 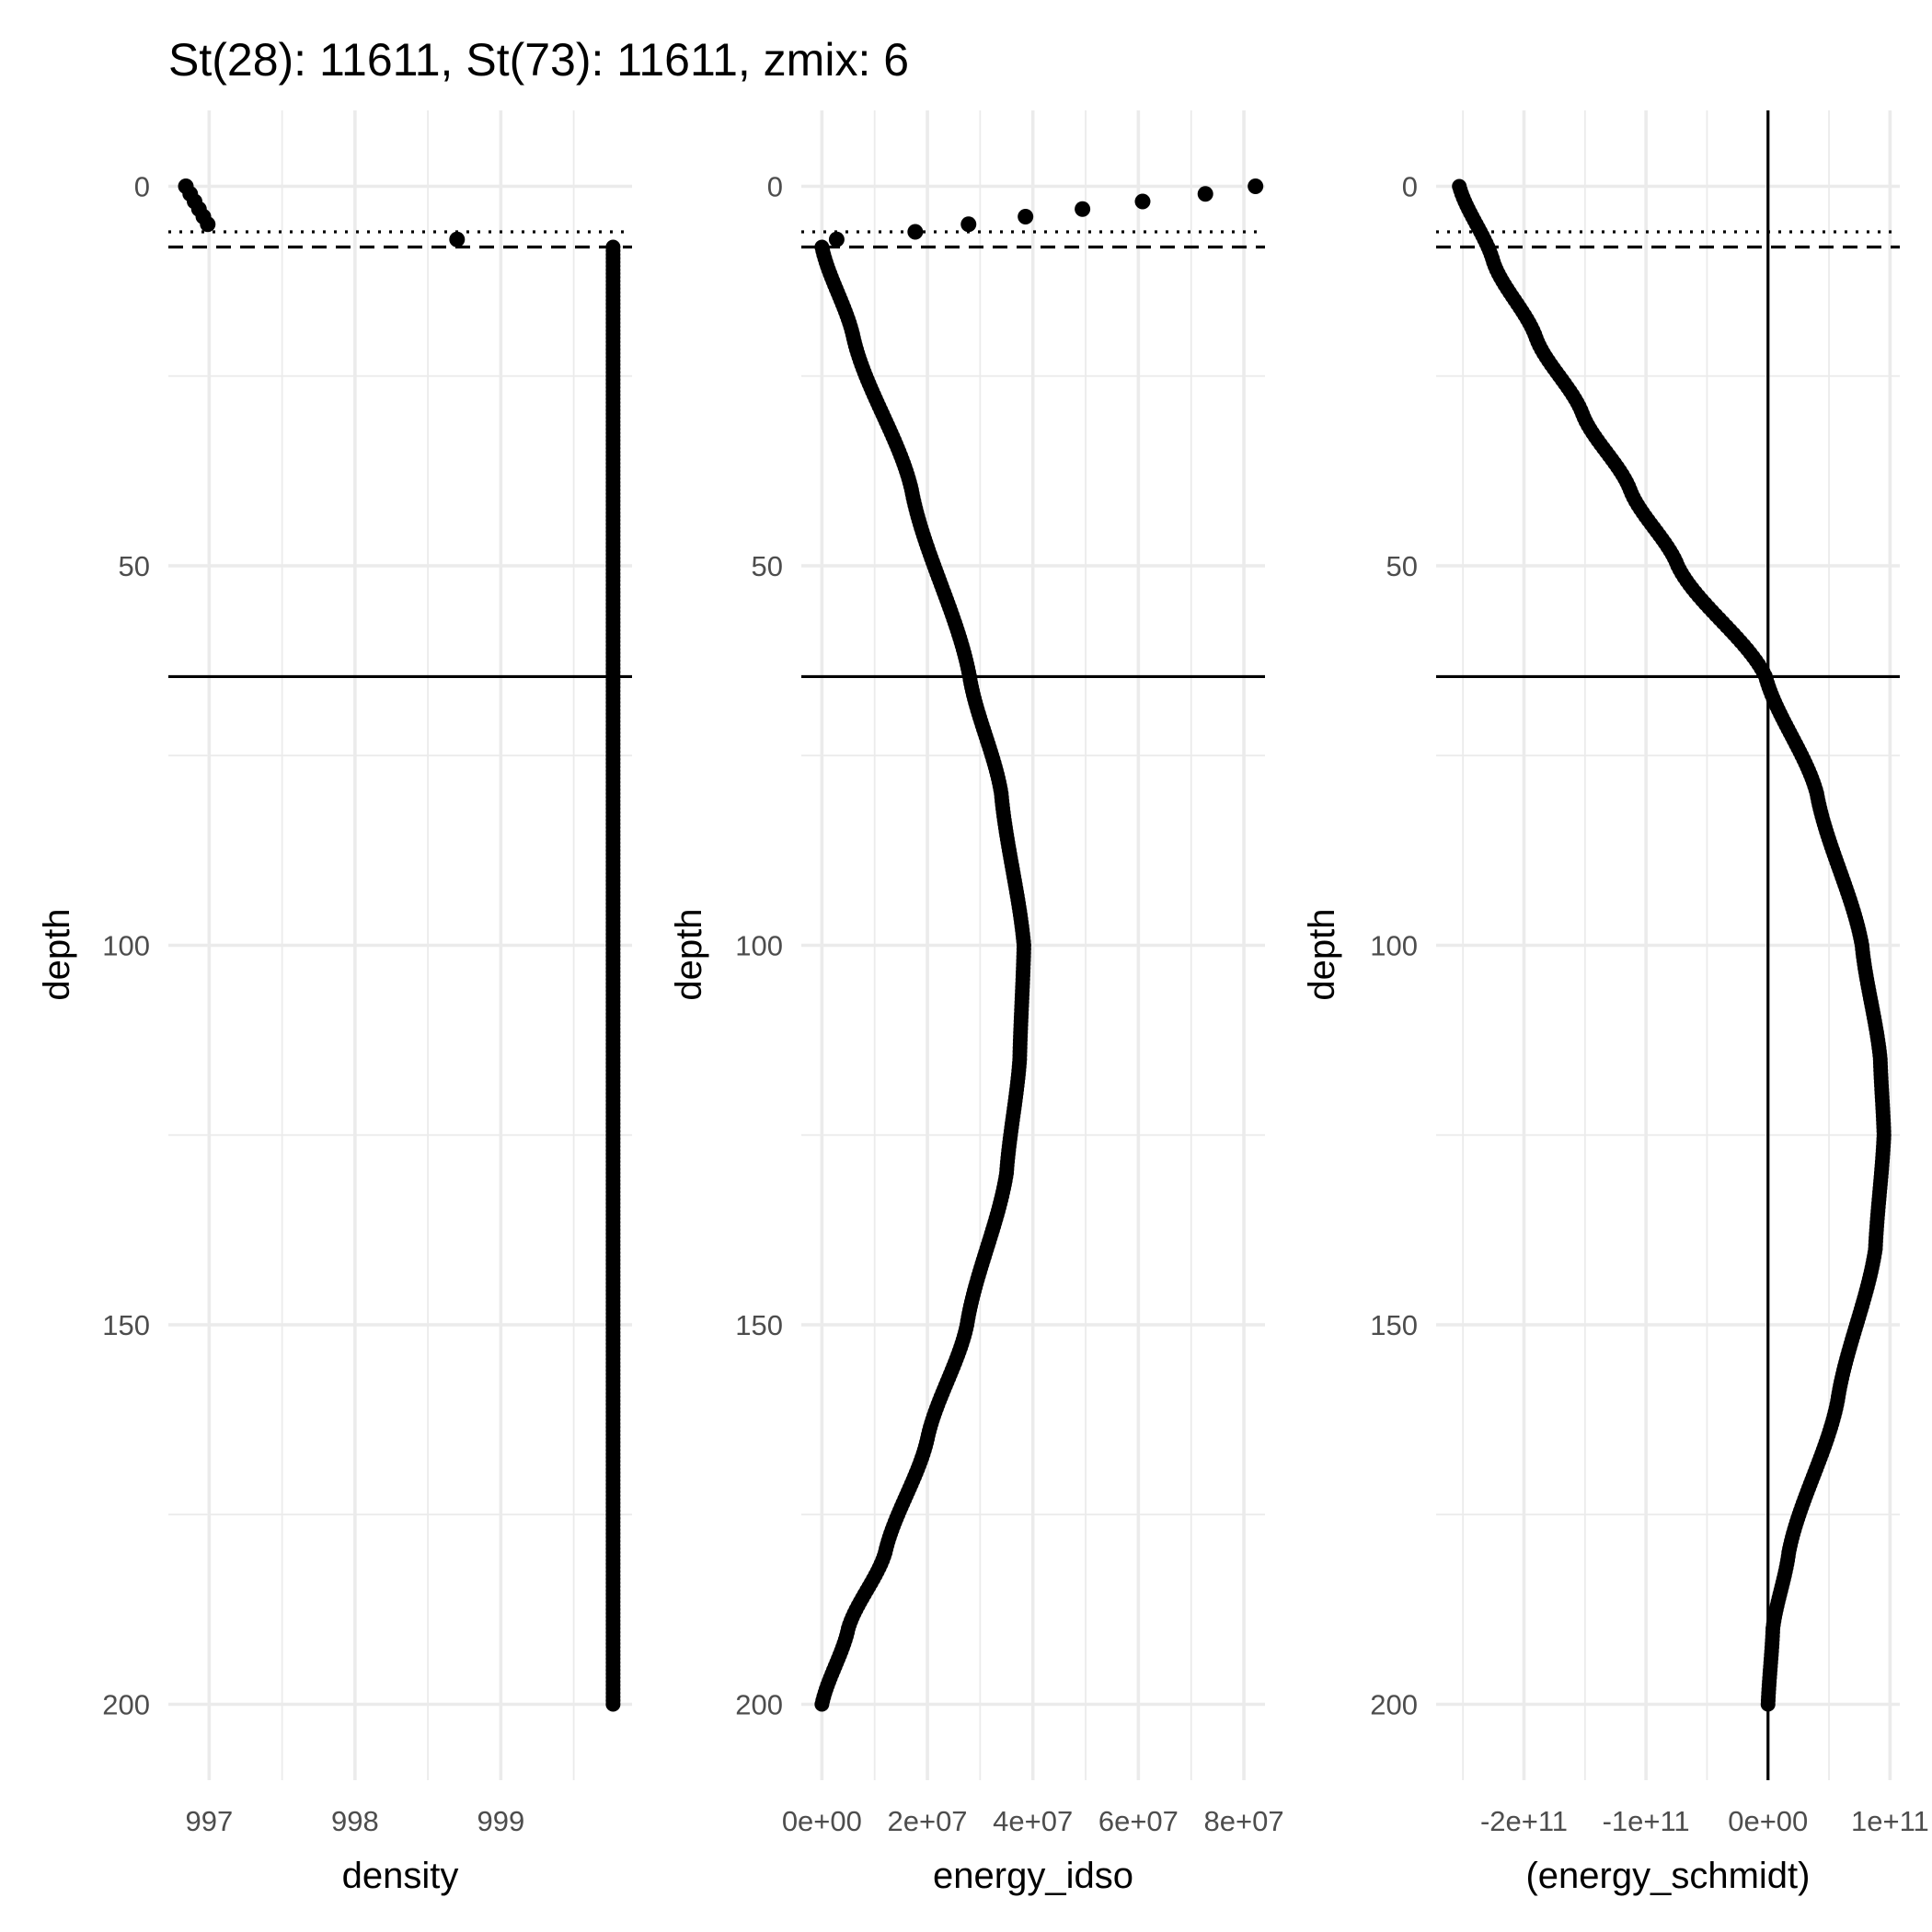 I want to click on x-tick-label: 998, so click(x=355, y=1821).